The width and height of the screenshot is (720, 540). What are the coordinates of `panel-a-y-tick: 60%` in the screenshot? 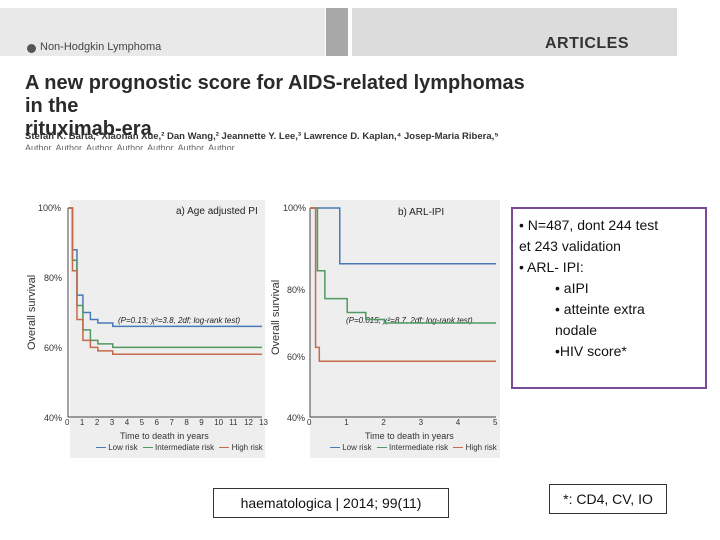 It's located at (53, 348).